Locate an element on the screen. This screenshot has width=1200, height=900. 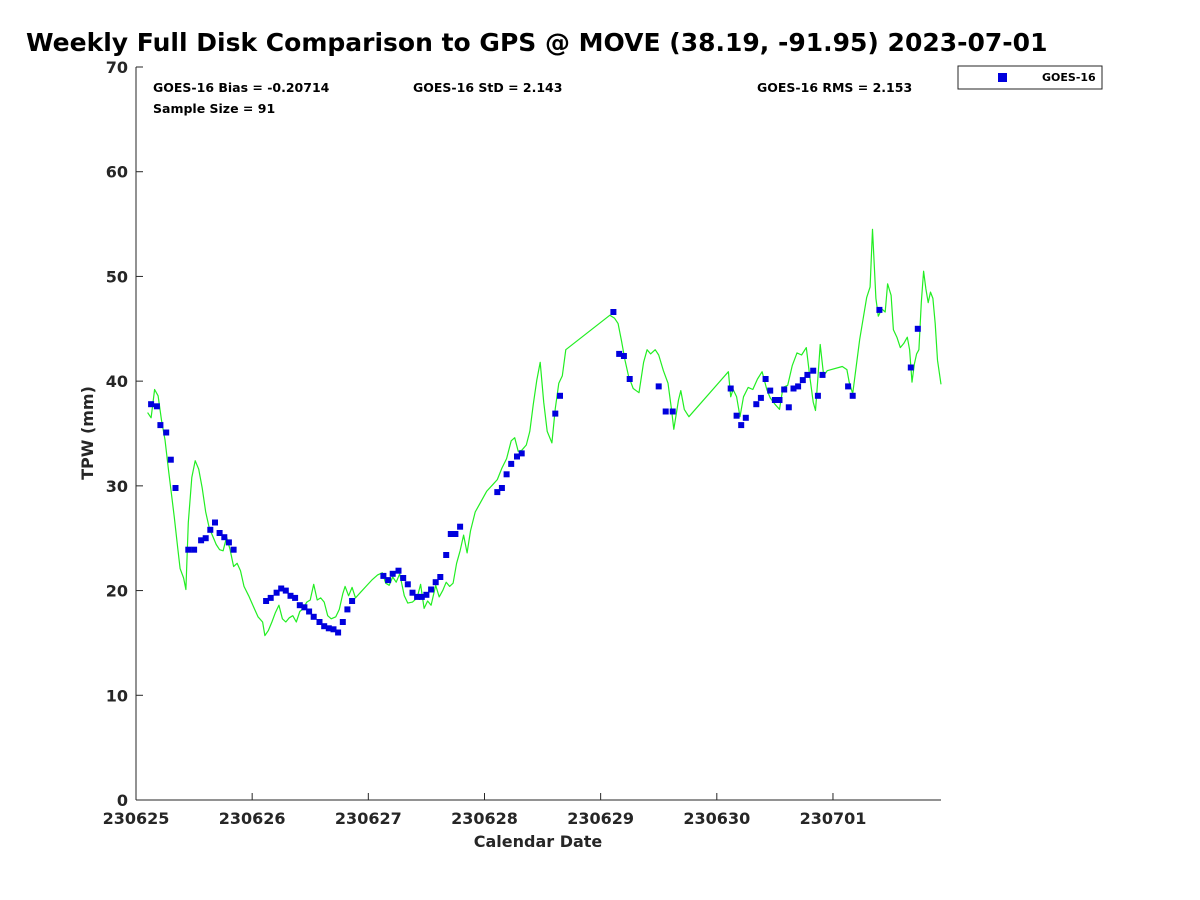
y-tick-label: 0 is located at coordinates (122, 800).